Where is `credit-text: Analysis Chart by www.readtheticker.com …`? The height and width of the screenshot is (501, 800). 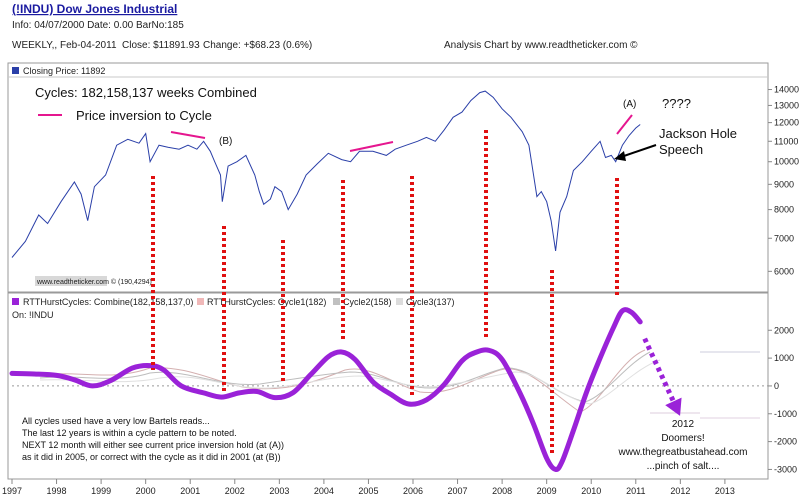
credit-text: Analysis Chart by www.readtheticker.com … is located at coordinates (541, 45).